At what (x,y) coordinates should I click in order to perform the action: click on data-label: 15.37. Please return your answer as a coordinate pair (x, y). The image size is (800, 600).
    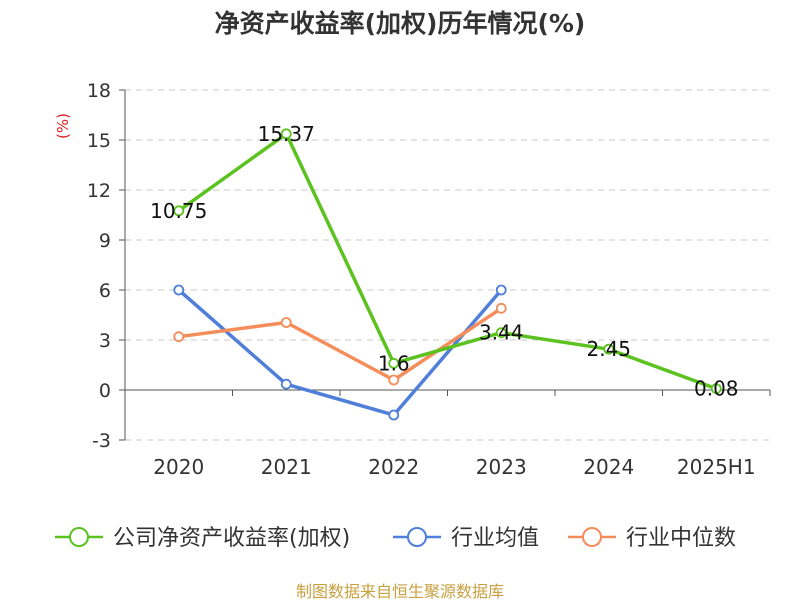
    Looking at the image, I should click on (286, 134).